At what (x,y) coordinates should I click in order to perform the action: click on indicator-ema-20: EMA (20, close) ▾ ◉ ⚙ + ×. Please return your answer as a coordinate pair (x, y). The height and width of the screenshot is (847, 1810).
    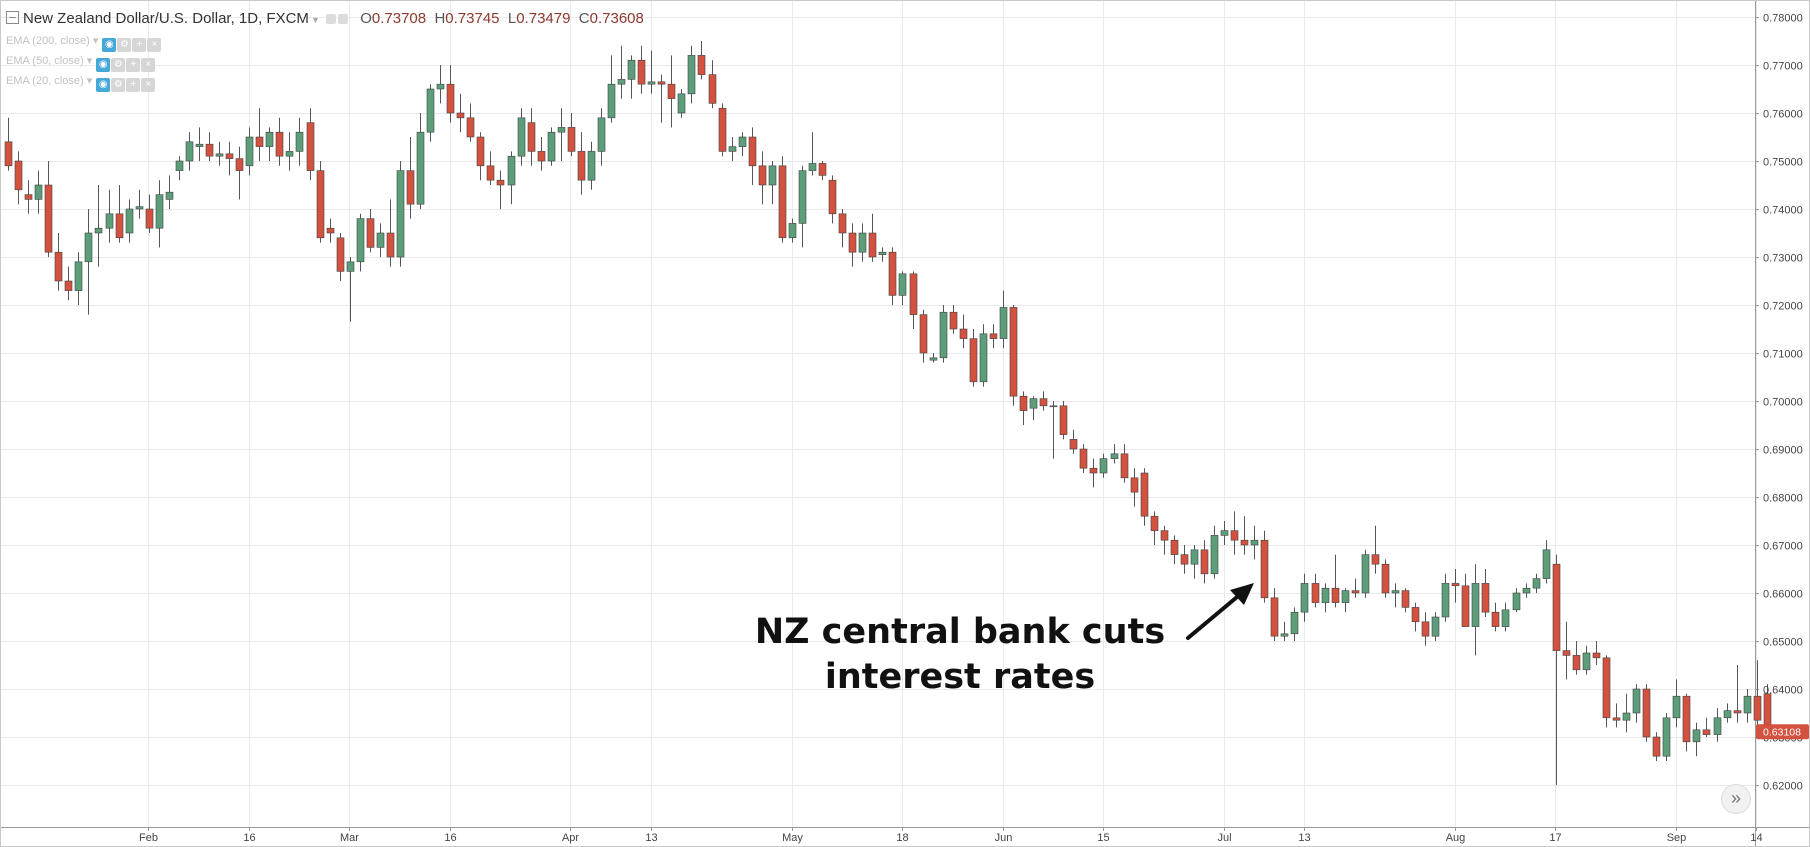
    Looking at the image, I should click on (81, 83).